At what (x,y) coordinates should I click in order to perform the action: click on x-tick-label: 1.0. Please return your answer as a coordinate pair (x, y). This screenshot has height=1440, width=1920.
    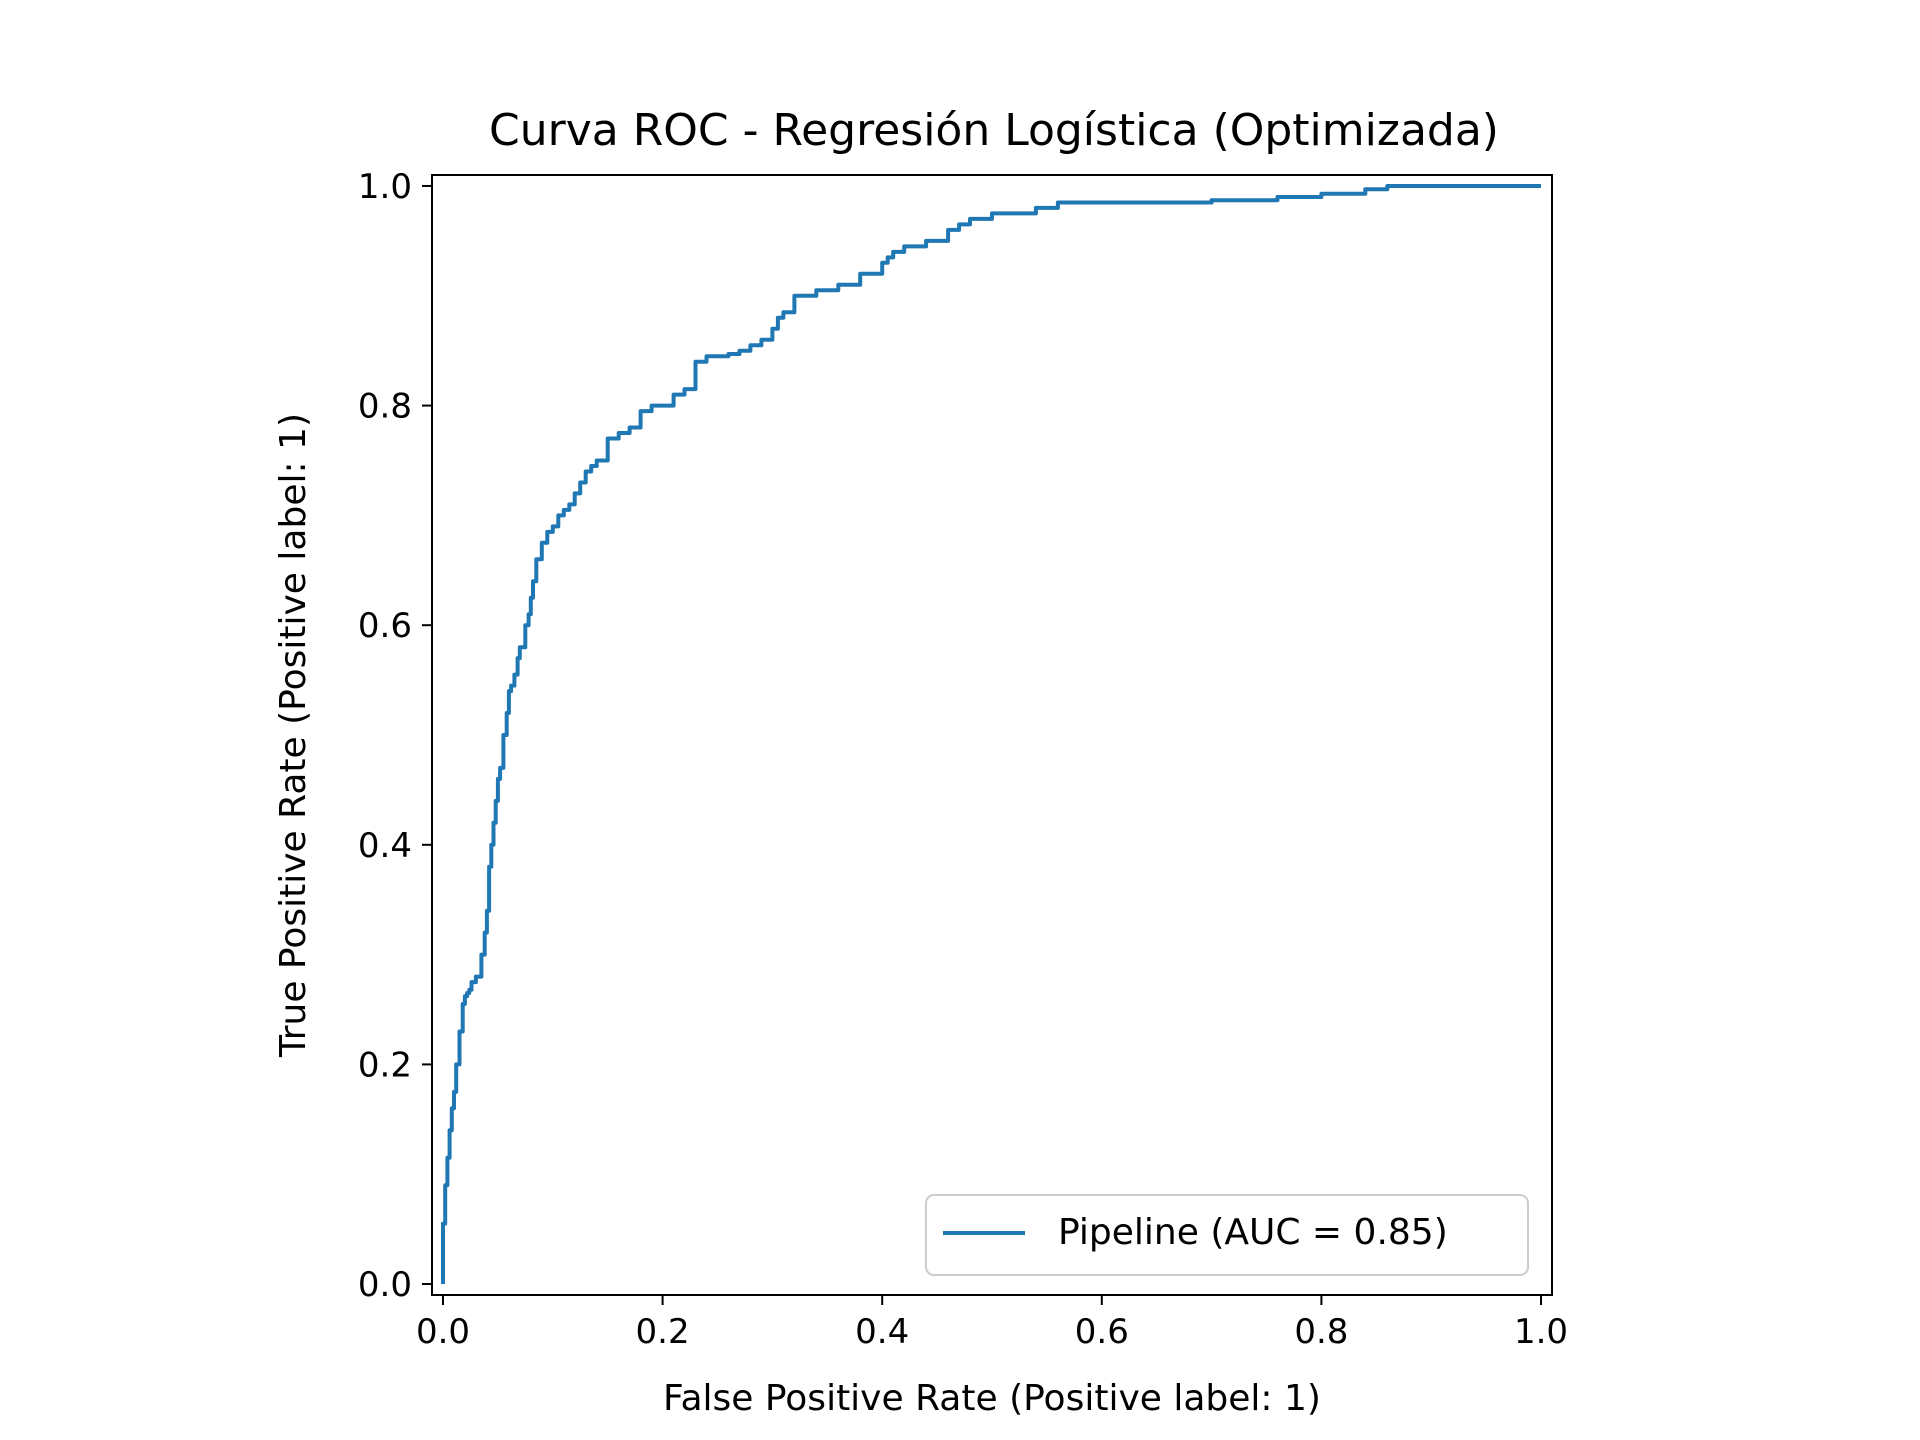
    Looking at the image, I should click on (1541, 1332).